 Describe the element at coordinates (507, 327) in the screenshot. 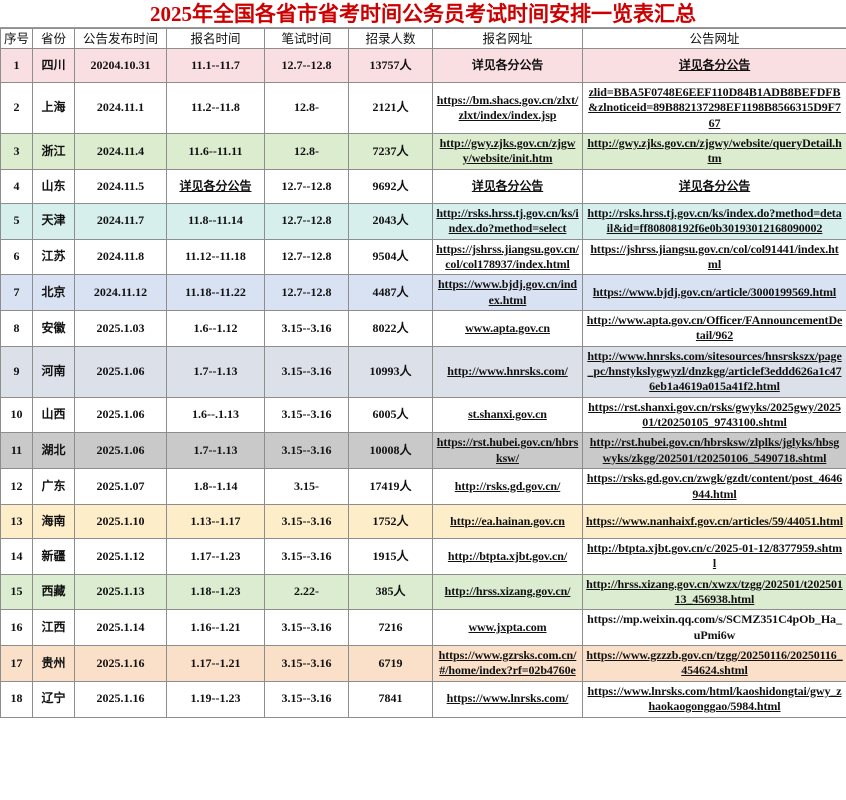

I see `link-text: www.apta.gov.cn` at that location.